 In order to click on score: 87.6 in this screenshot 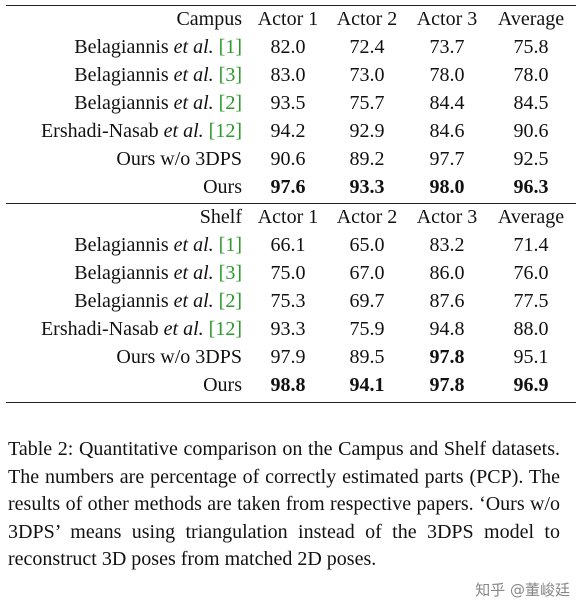, I will do `click(447, 301)`.